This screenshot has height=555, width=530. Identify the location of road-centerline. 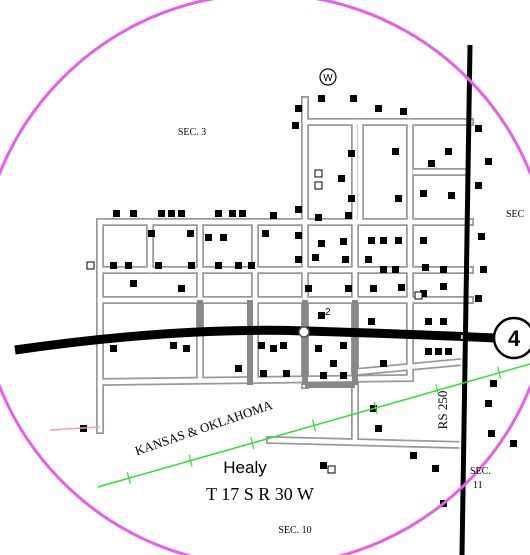
(460, 444).